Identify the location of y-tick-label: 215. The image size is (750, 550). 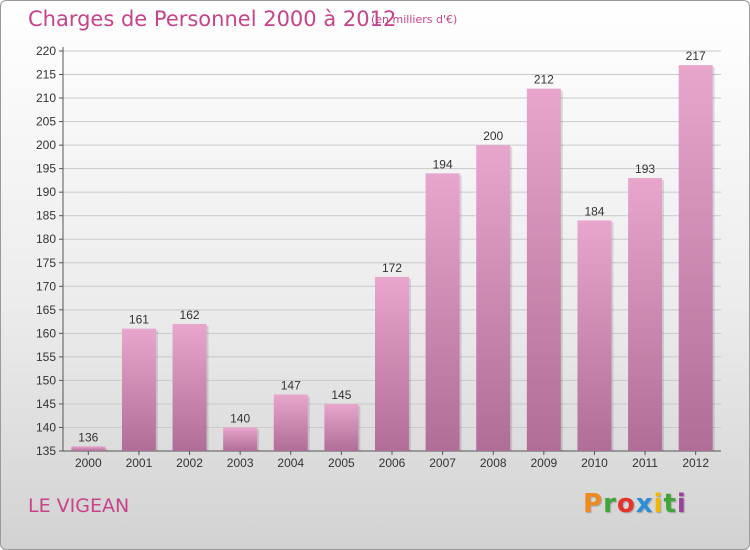
(46, 75).